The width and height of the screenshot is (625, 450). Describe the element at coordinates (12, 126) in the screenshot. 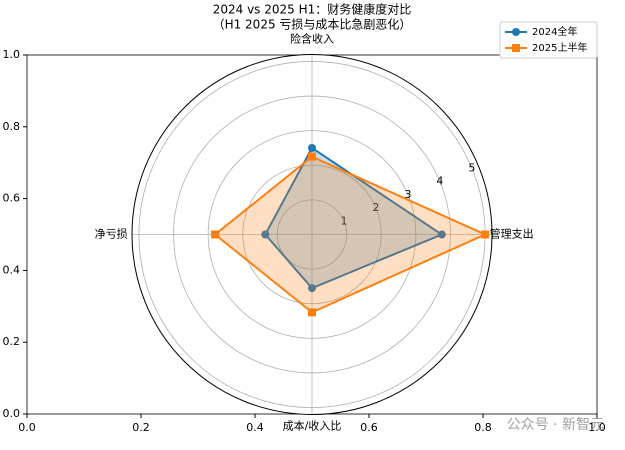

I see `y-tick-label: 0.8` at that location.